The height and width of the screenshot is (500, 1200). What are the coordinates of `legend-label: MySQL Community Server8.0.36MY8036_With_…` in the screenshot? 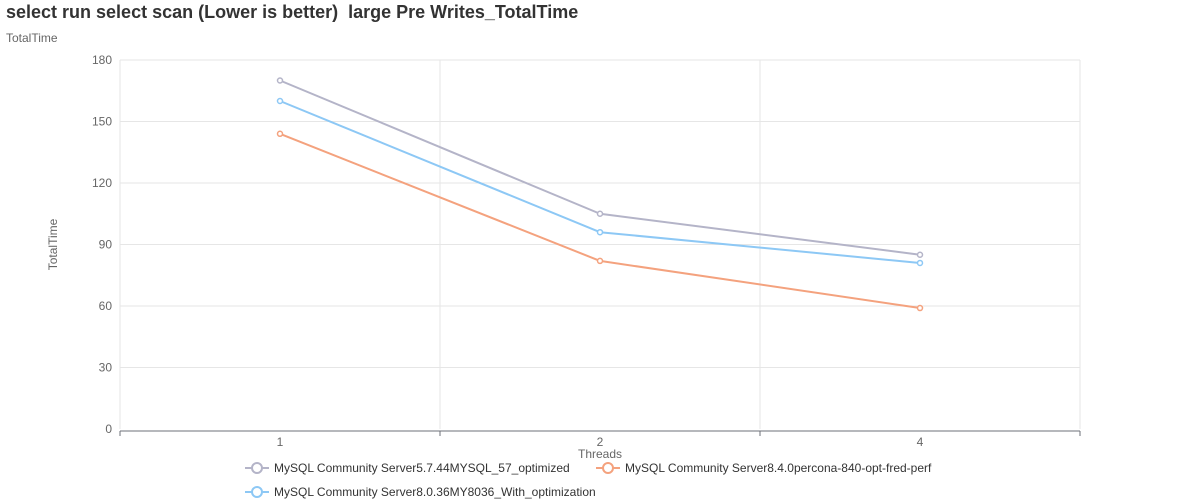 It's located at (435, 492).